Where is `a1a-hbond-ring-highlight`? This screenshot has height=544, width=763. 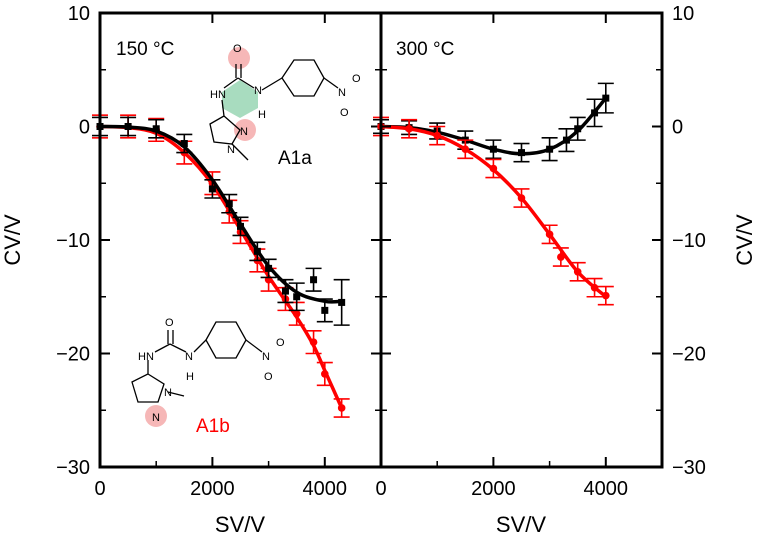
a1a-hbond-ring-highlight is located at coordinates (240, 99).